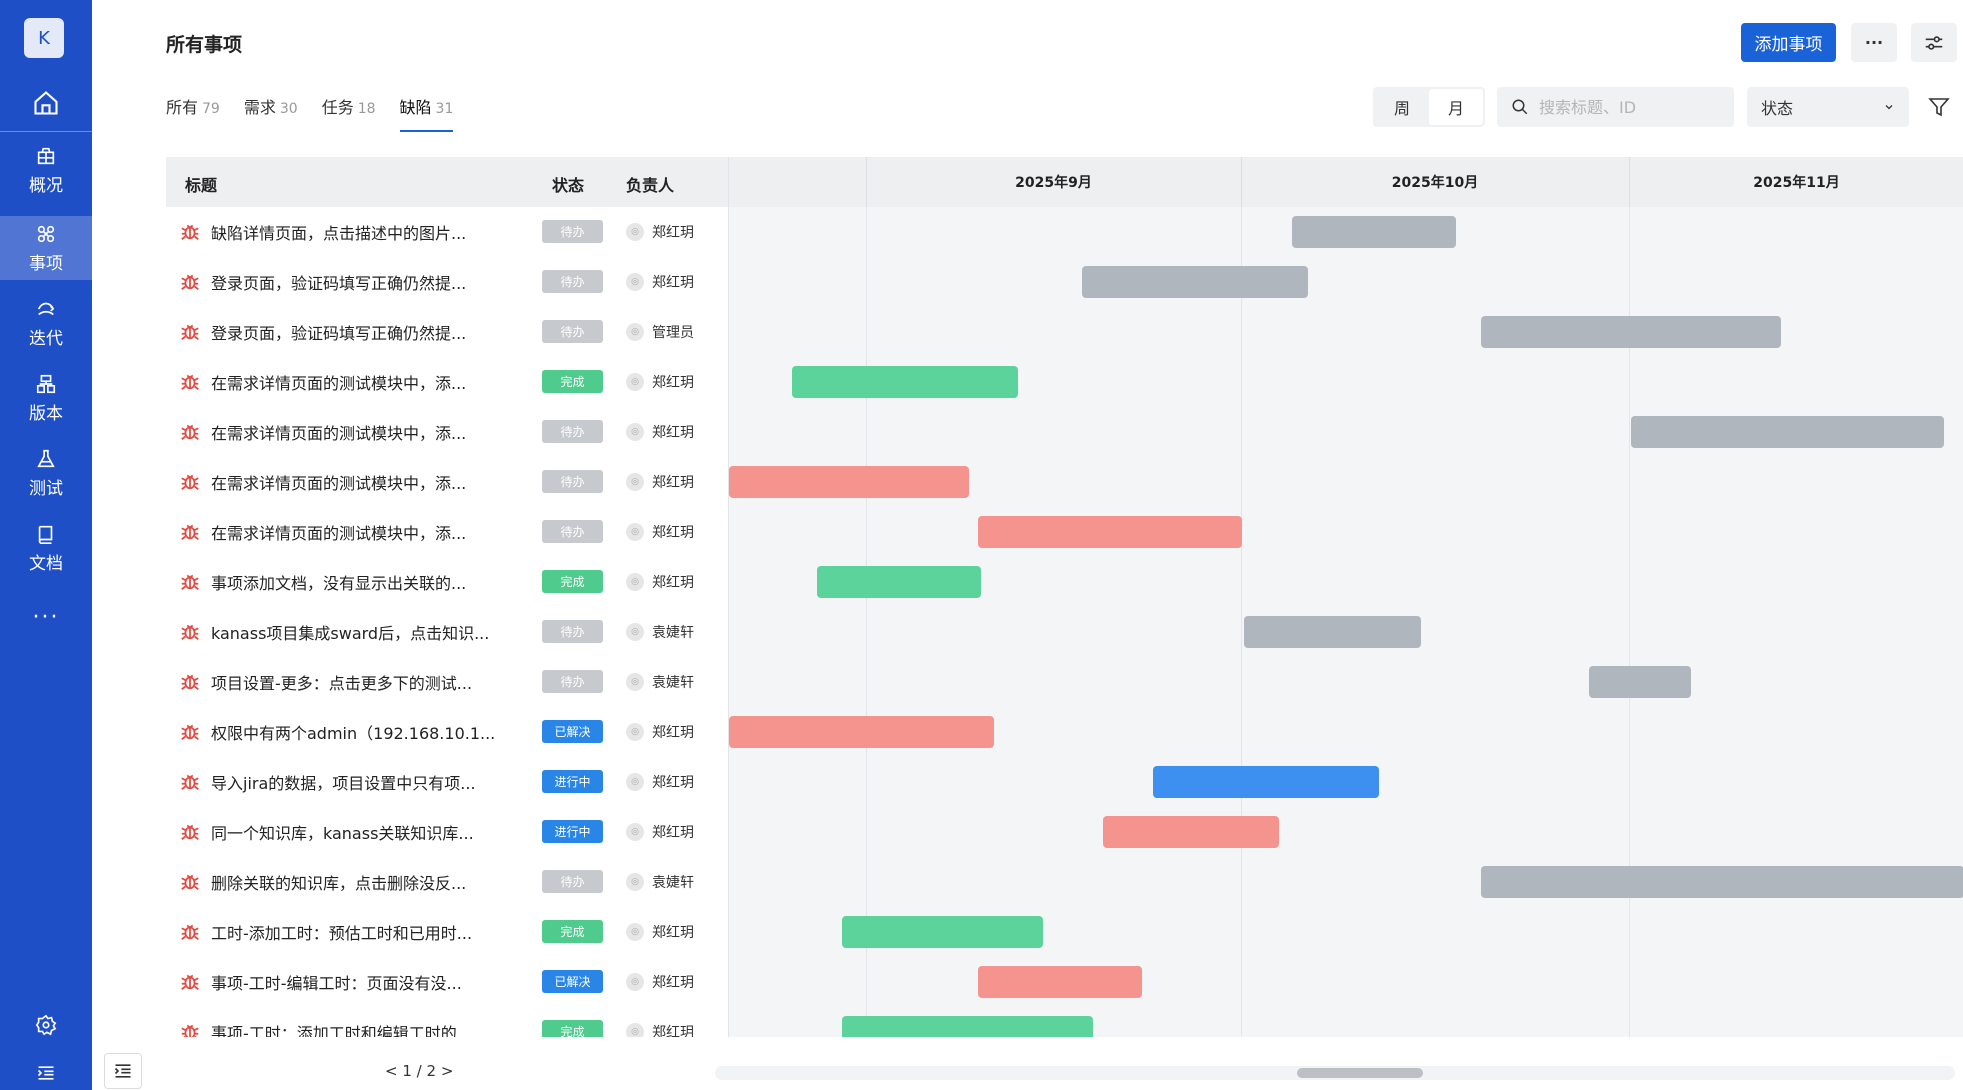 The image size is (1963, 1090). I want to click on table-row: 登录页面，验证码填写正确仍然提... 待办 ◎ 郑红玥, so click(447, 282).